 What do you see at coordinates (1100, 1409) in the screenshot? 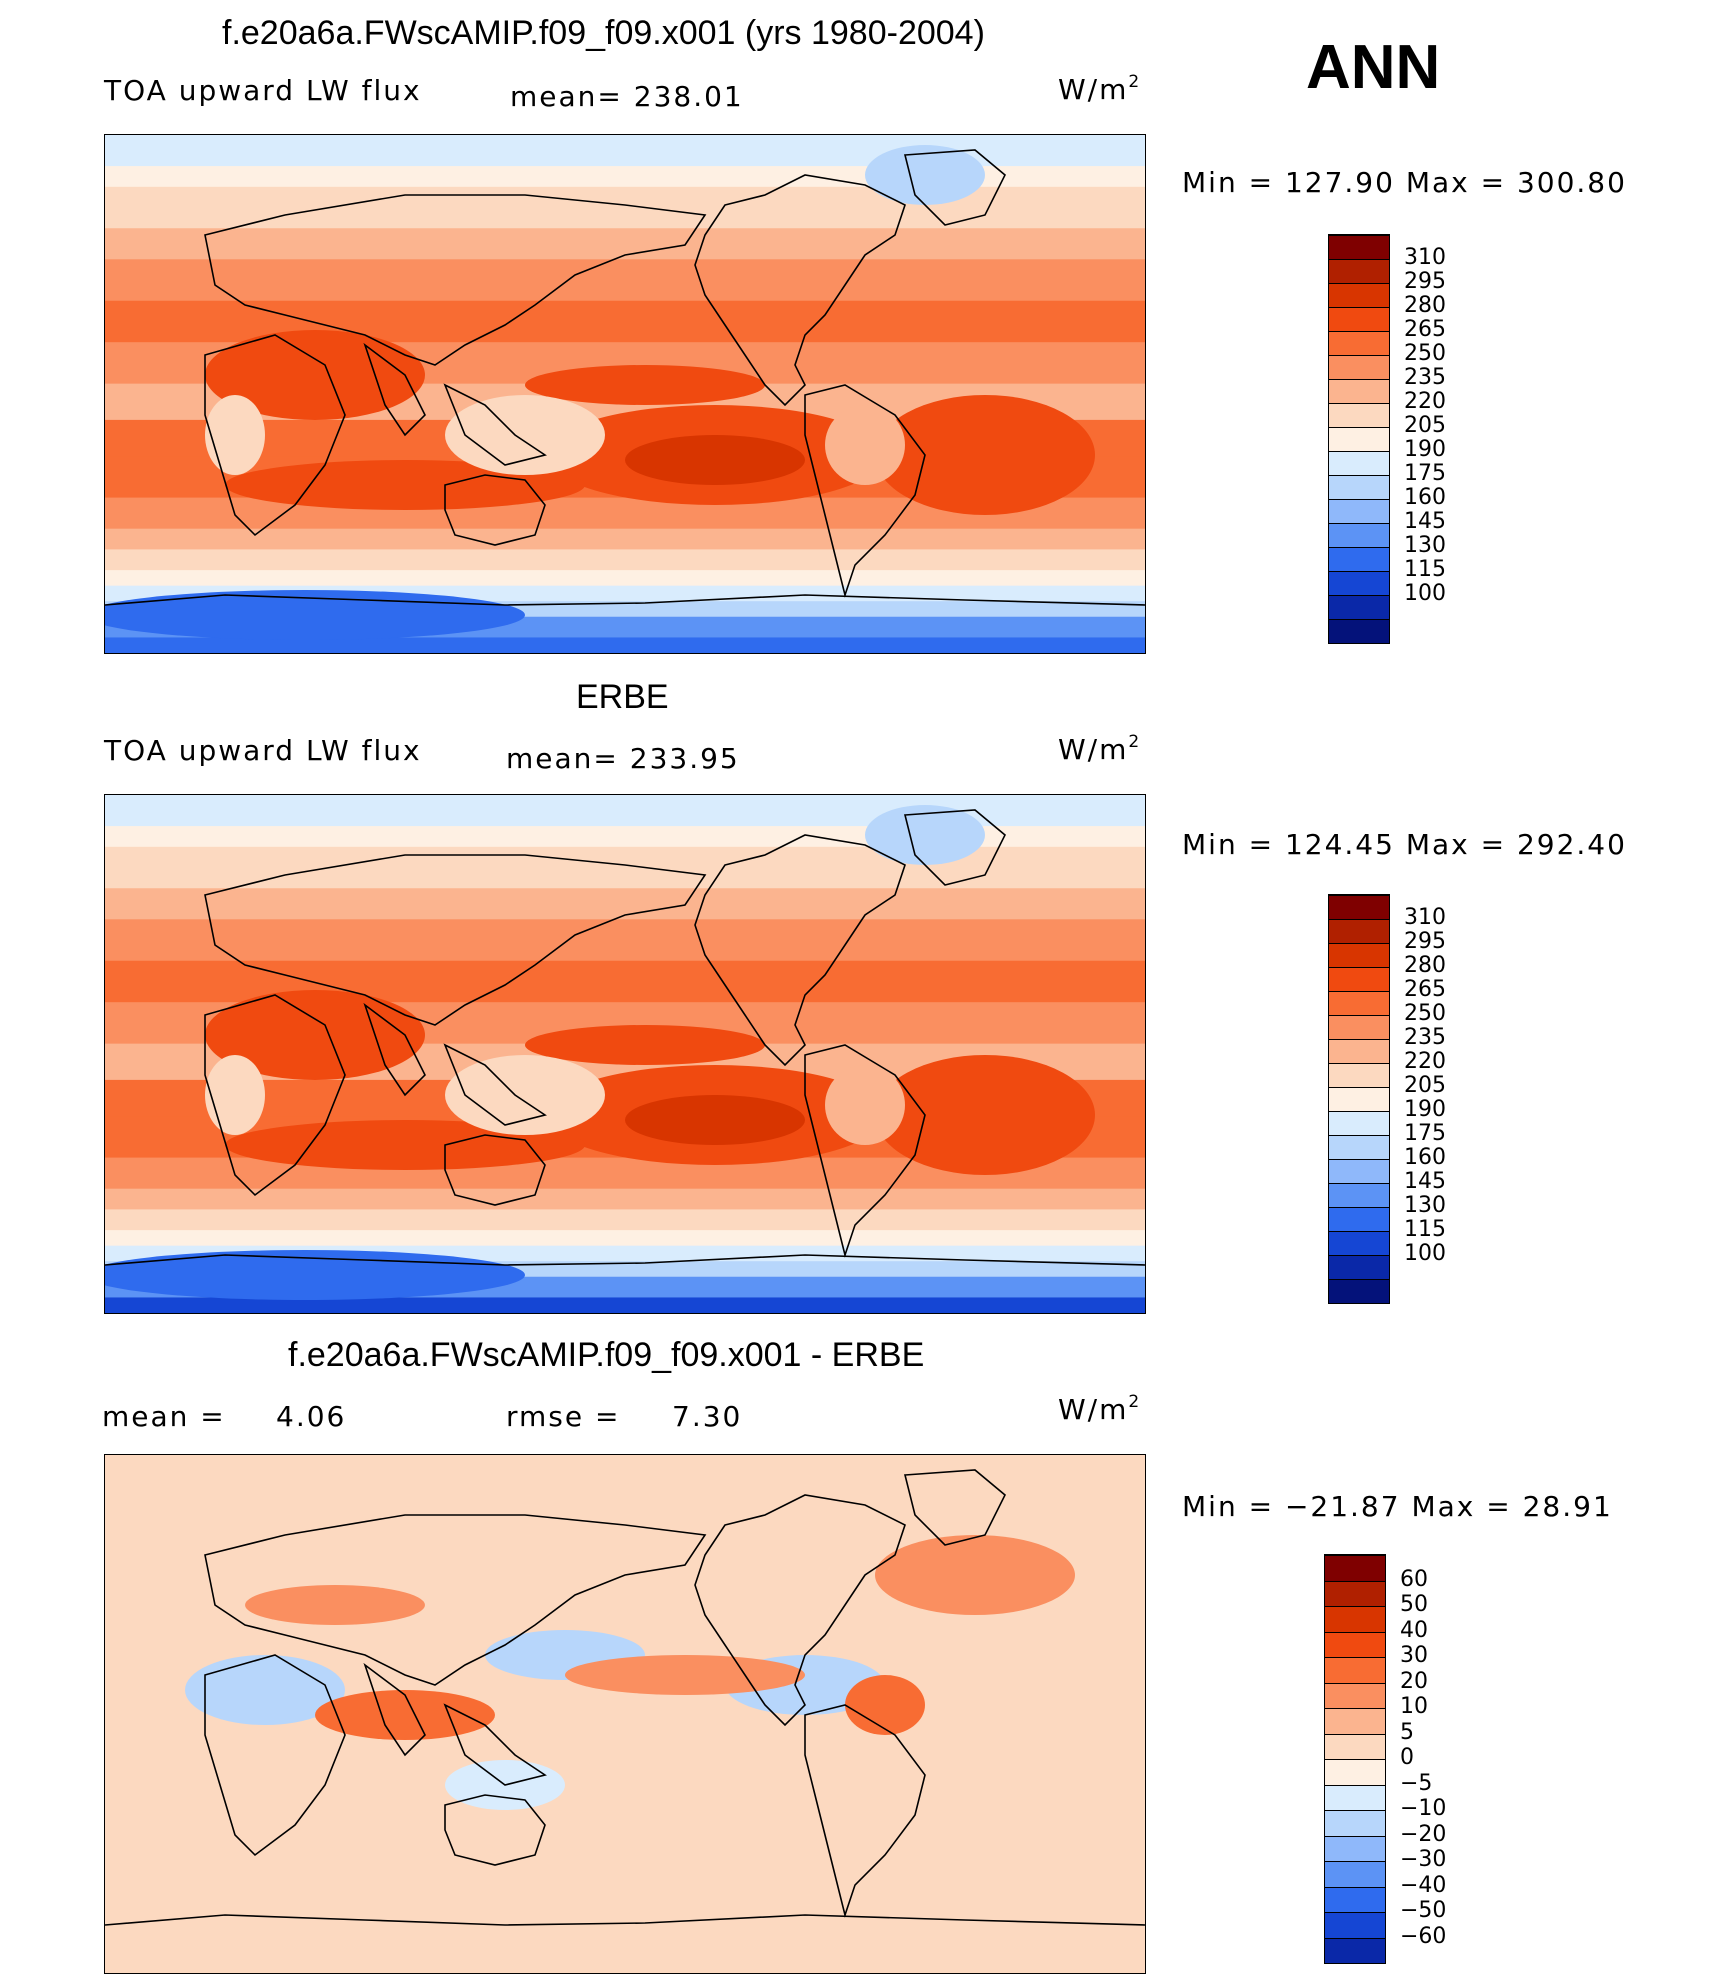
I see `panel3-units: W/m2` at bounding box center [1100, 1409].